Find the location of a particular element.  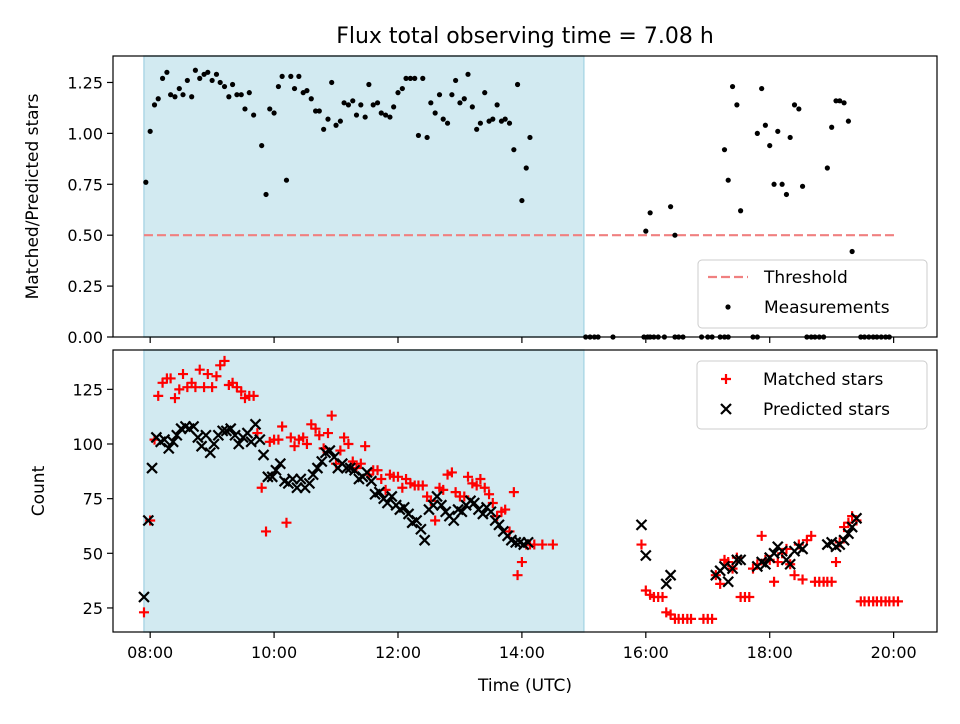

bottom-legend: Matched stars Predicted stars is located at coordinates (812, 395).